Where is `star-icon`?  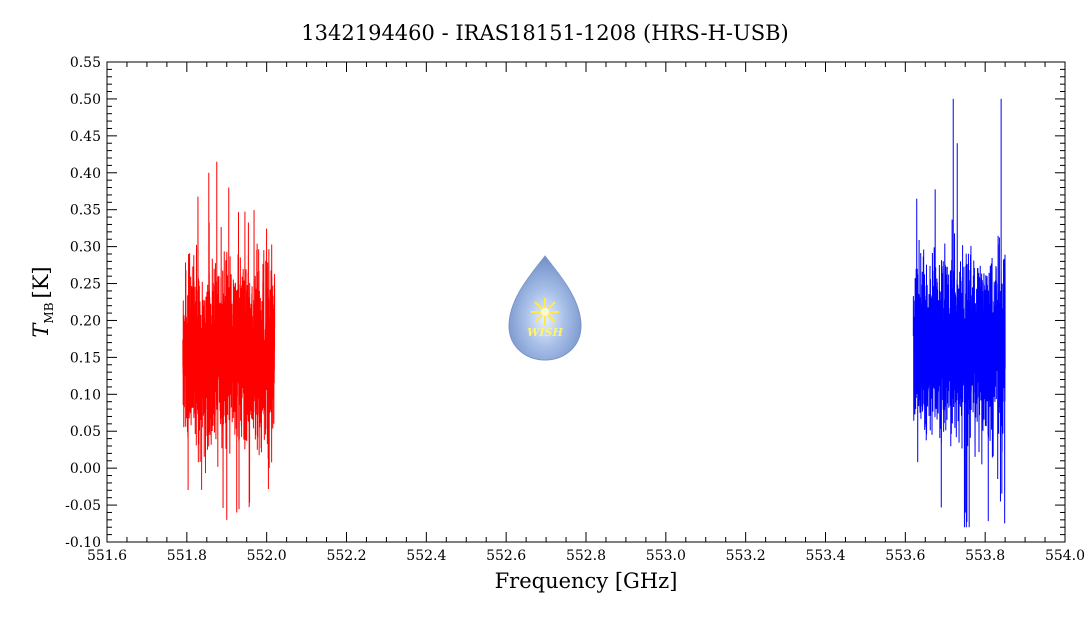 star-icon is located at coordinates (545, 312).